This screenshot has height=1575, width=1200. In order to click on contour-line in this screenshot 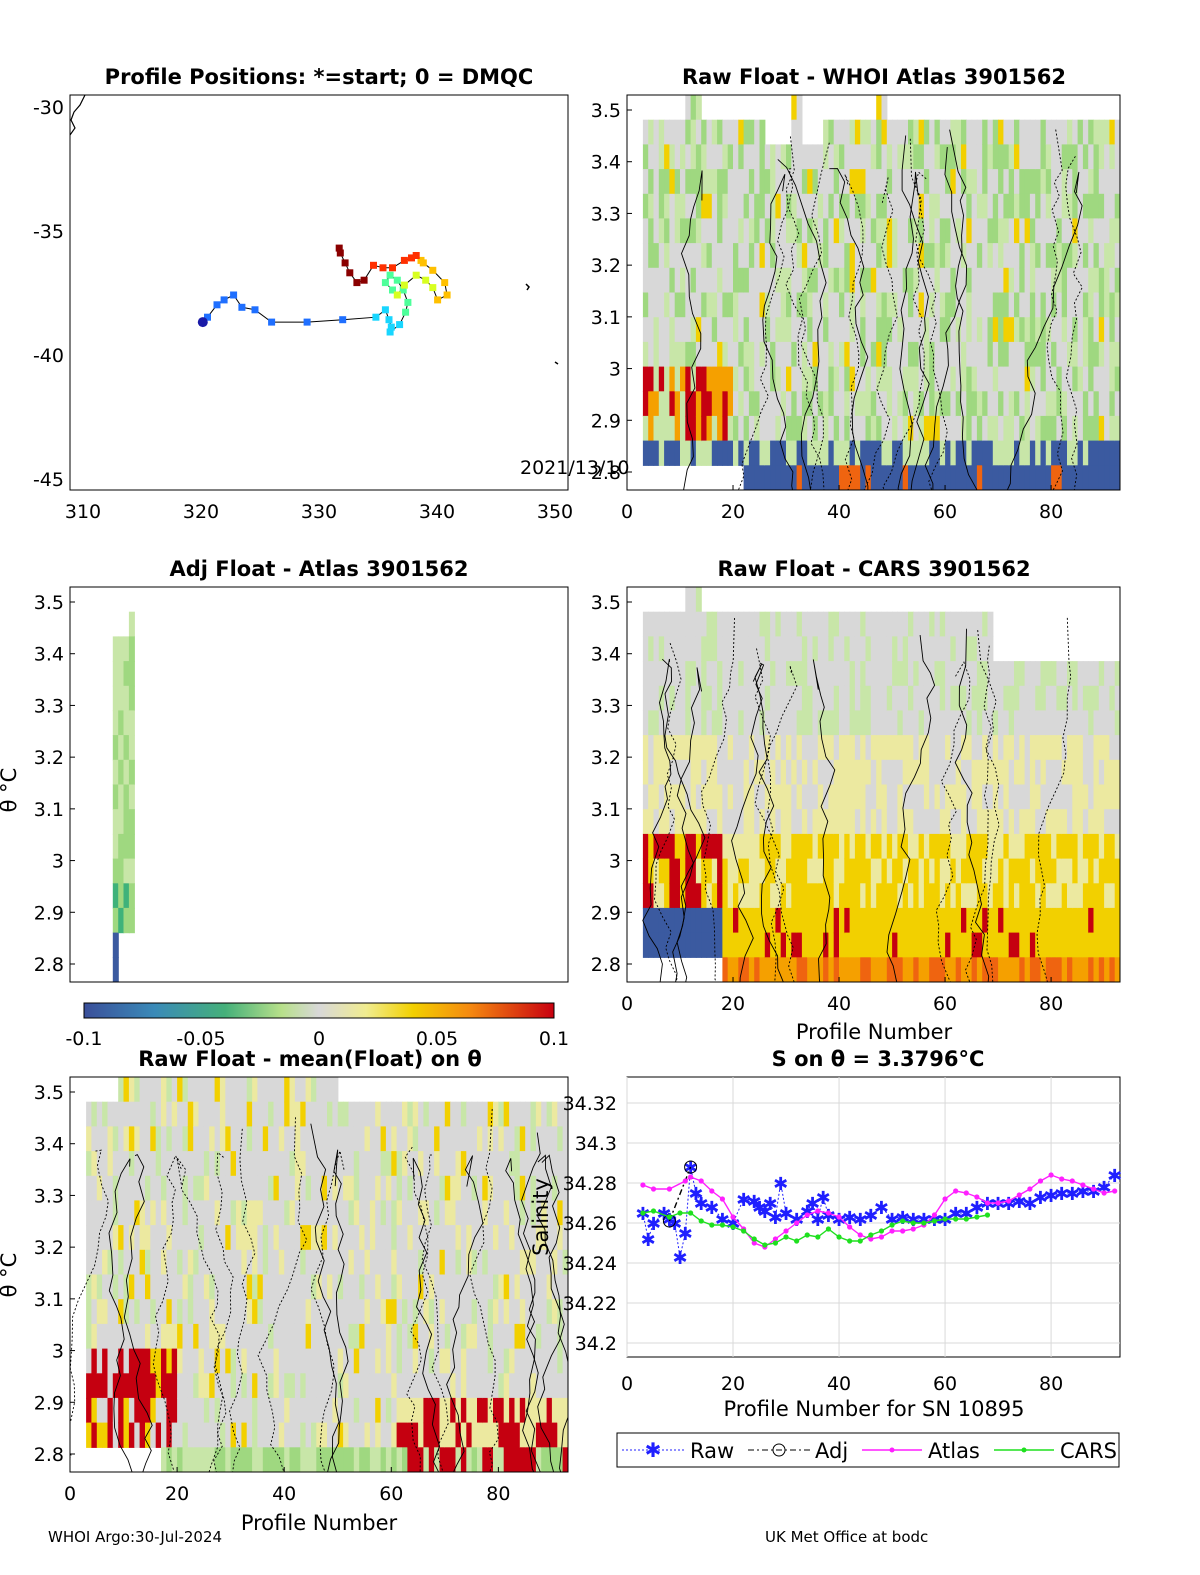, I will do `click(282, 1294)`.